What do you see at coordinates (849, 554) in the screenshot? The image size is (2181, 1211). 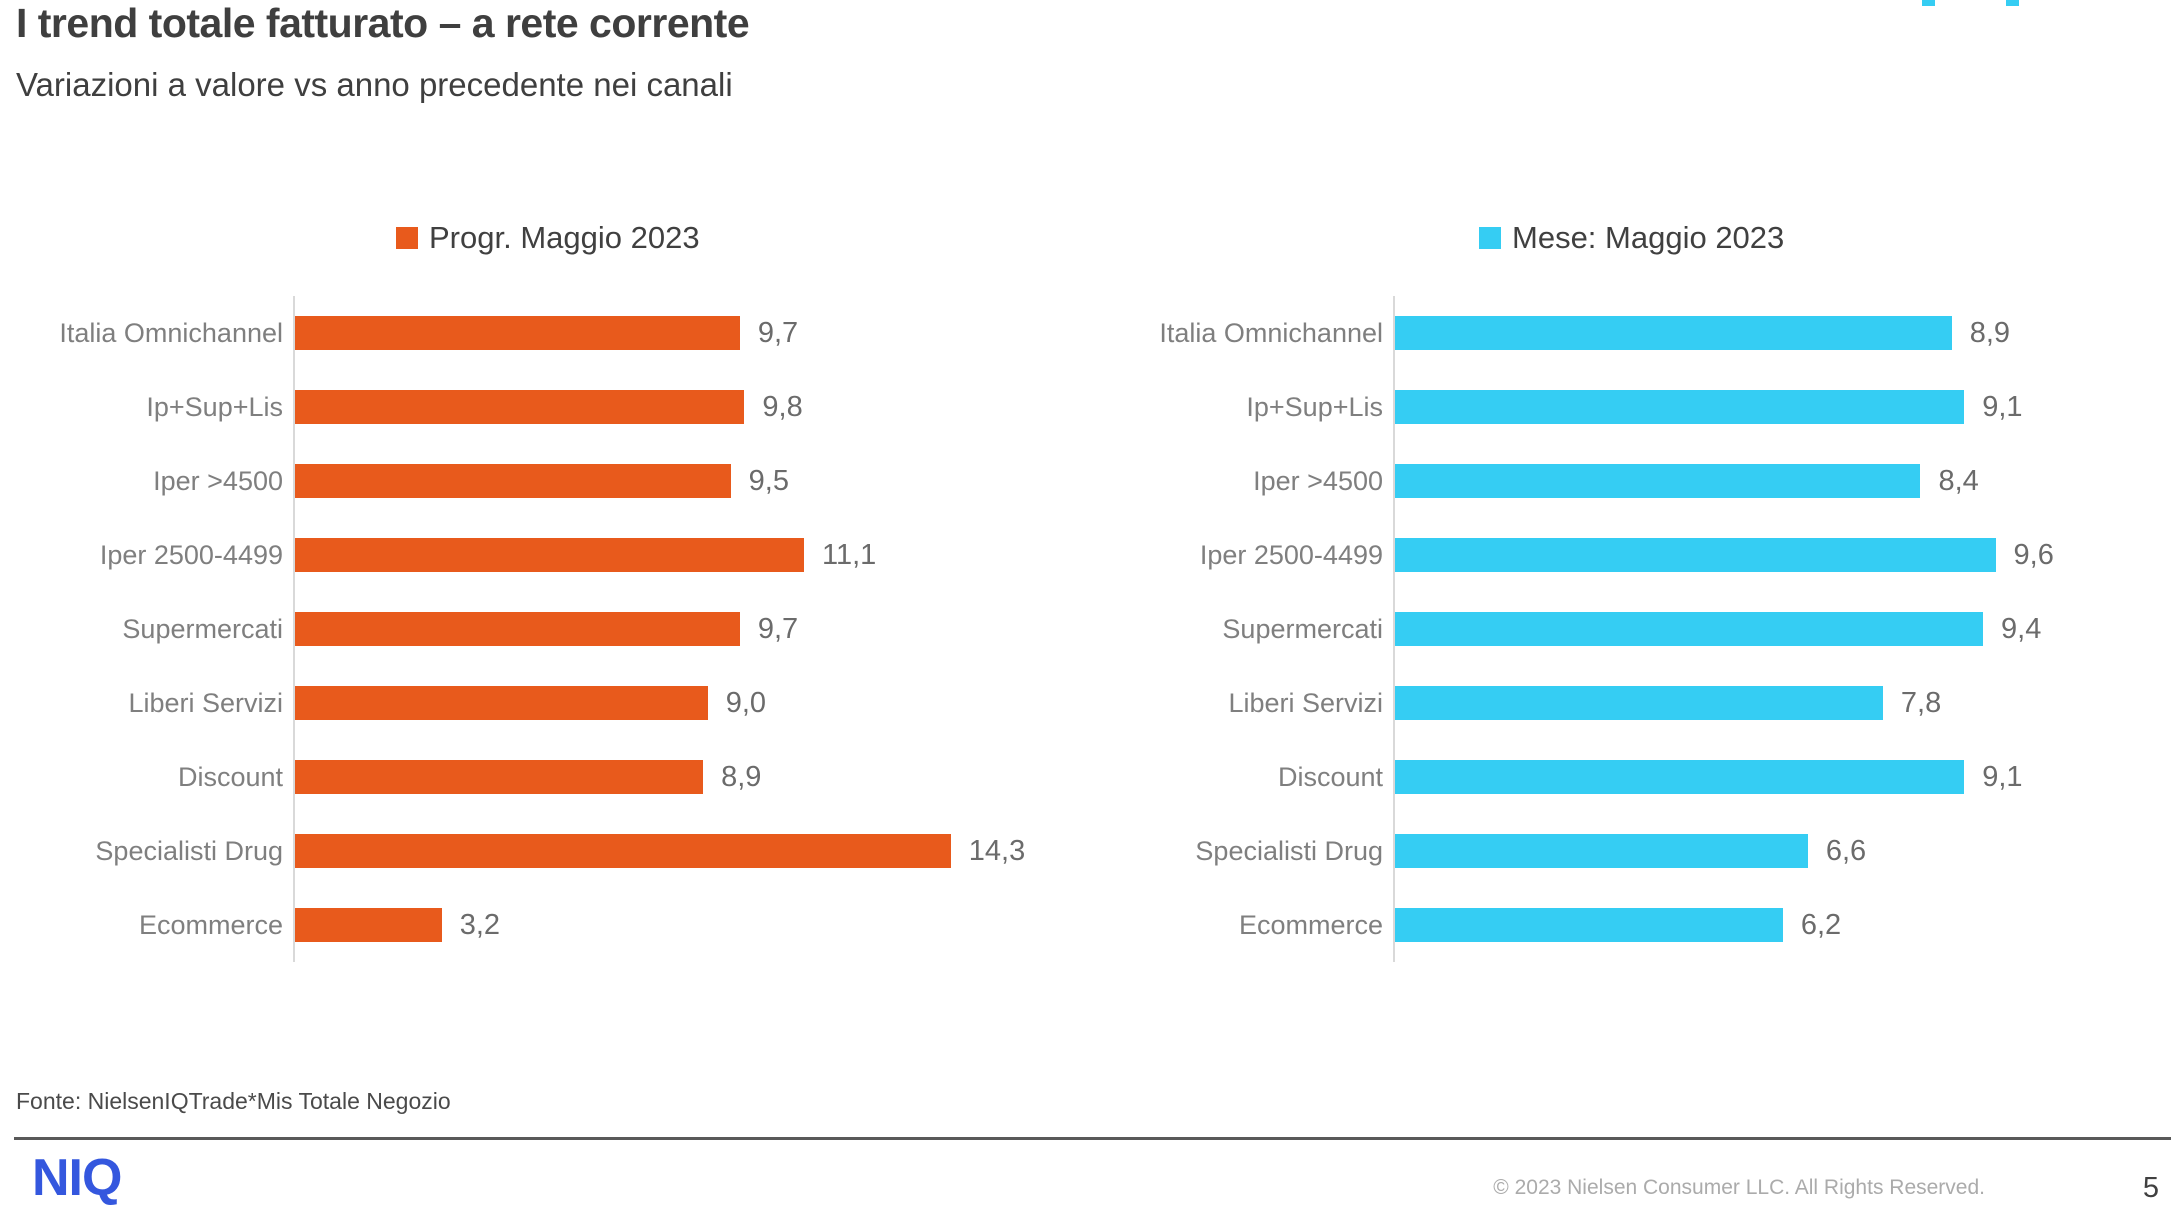 I see `value-label: 11,1` at bounding box center [849, 554].